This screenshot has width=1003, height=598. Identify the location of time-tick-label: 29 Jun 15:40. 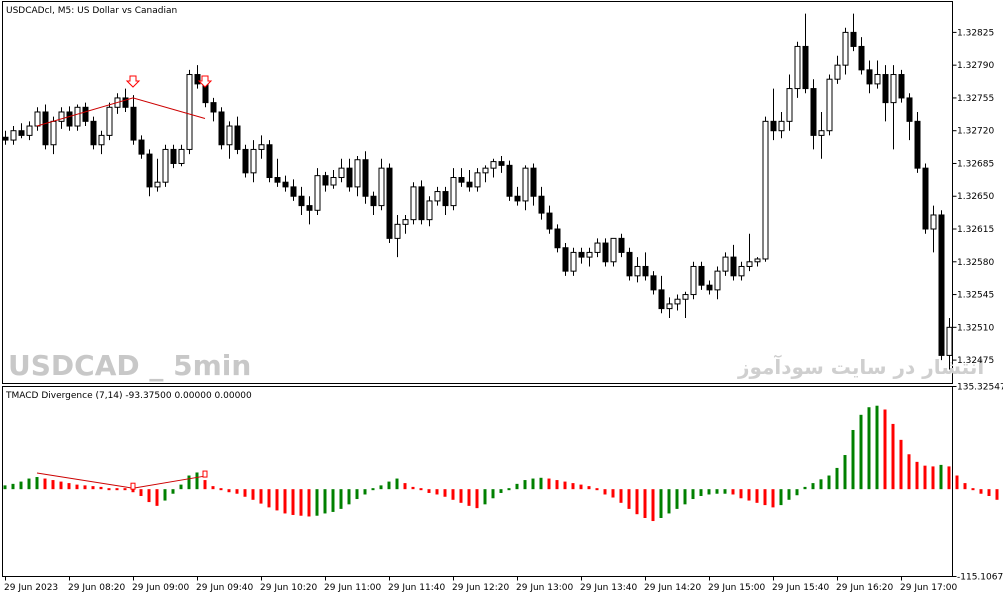
(800, 588).